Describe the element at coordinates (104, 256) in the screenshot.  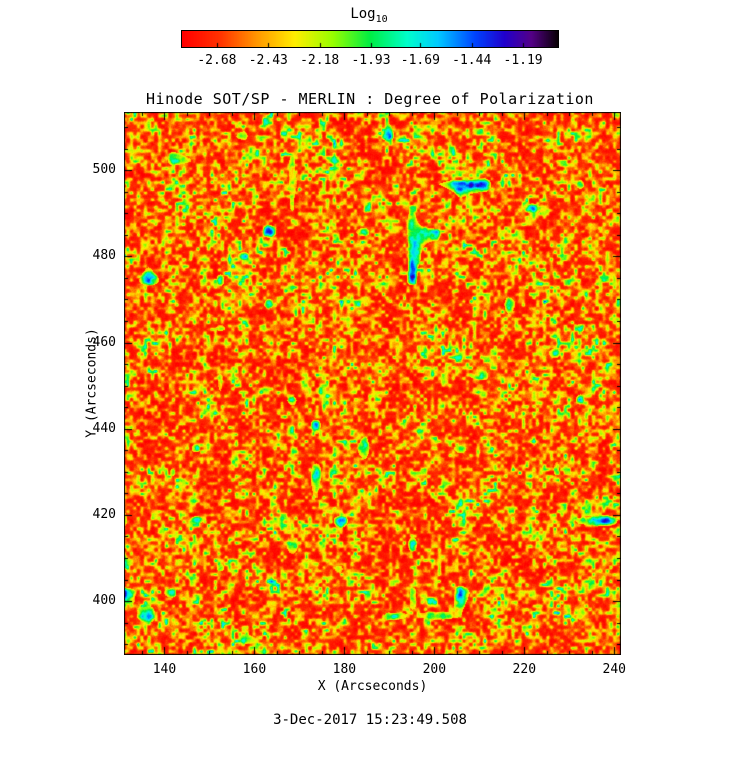
I see `y-tick-label: 480` at that location.